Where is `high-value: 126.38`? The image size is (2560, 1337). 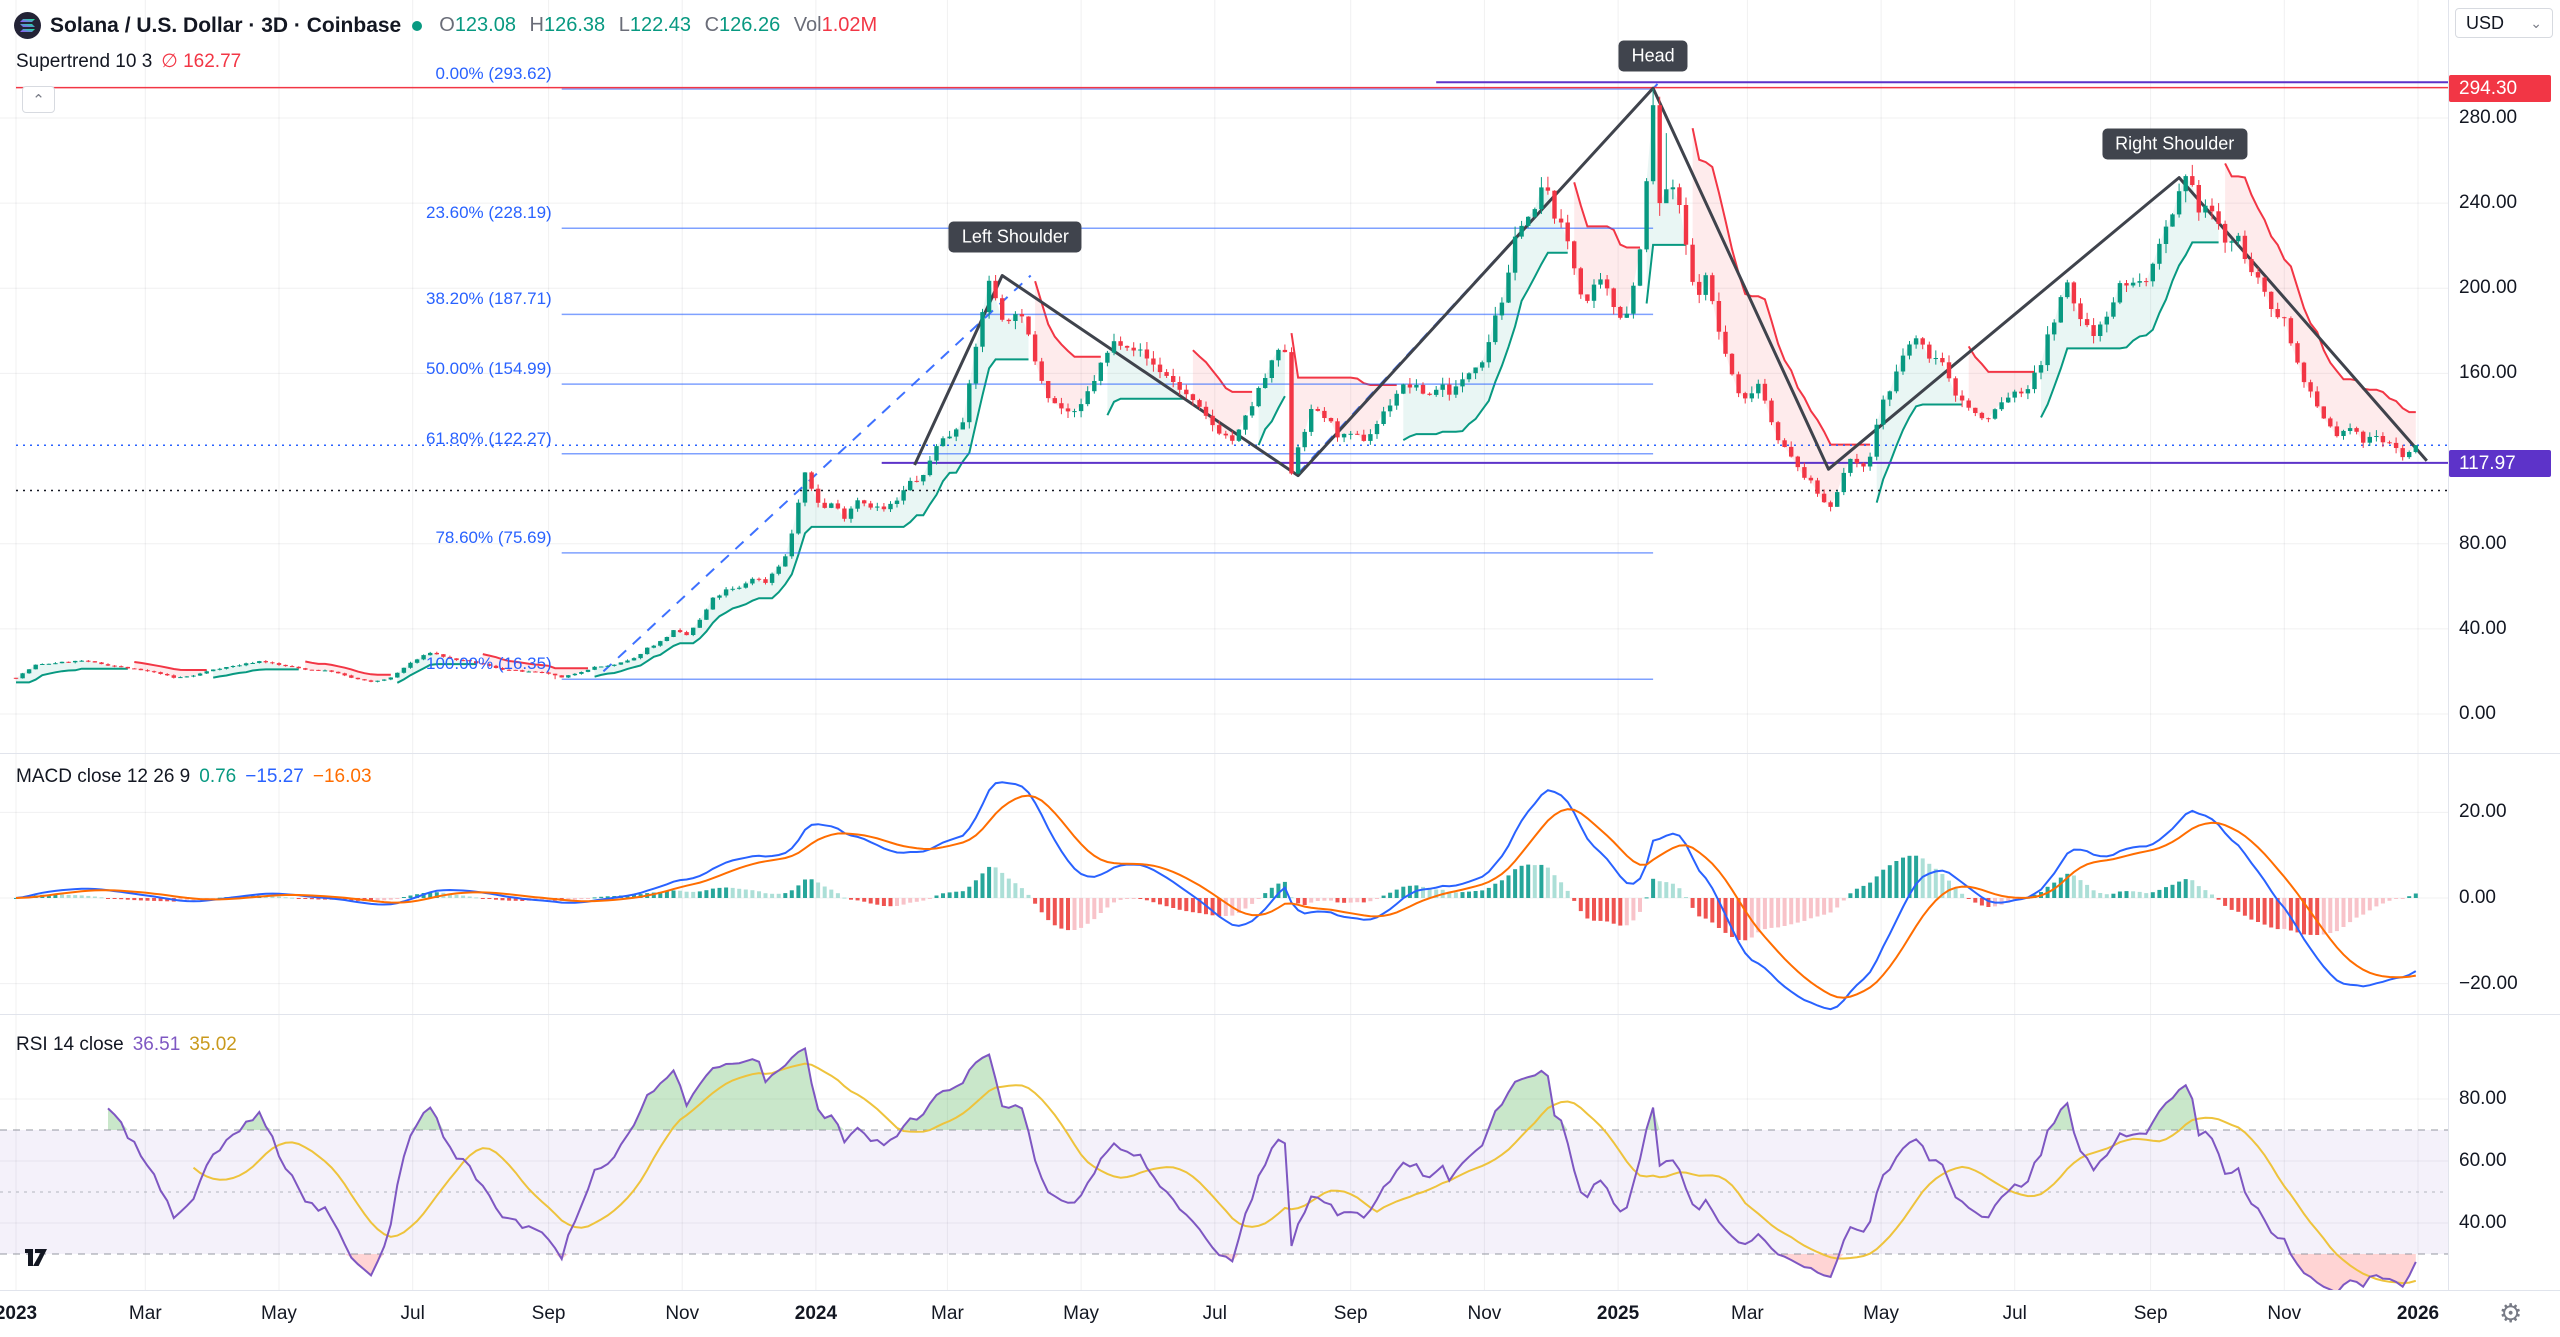
high-value: 126.38 is located at coordinates (575, 25).